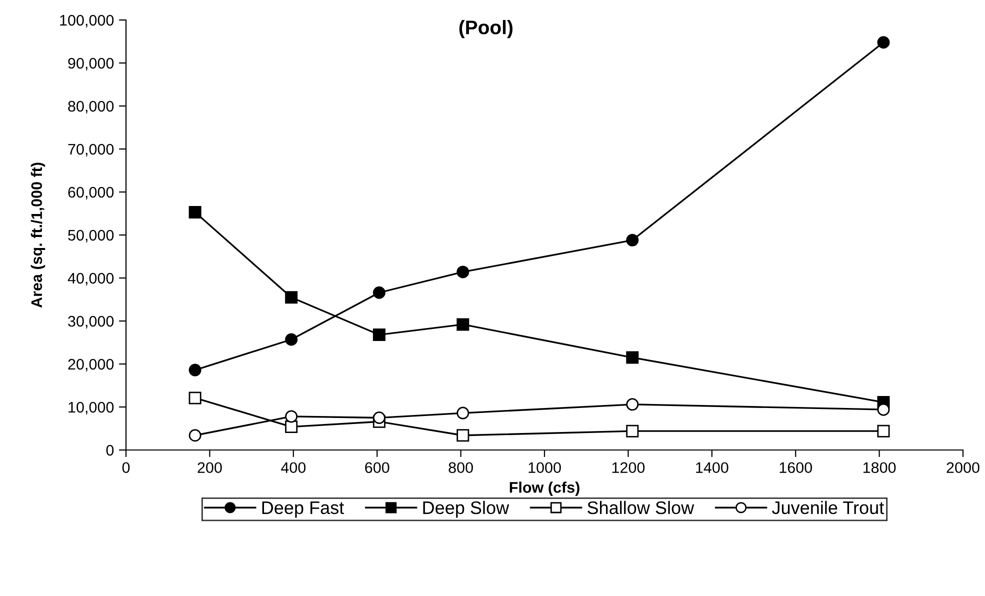 The image size is (985, 596). Describe the element at coordinates (91, 236) in the screenshot. I see `y-tick-label: 50,000` at that location.